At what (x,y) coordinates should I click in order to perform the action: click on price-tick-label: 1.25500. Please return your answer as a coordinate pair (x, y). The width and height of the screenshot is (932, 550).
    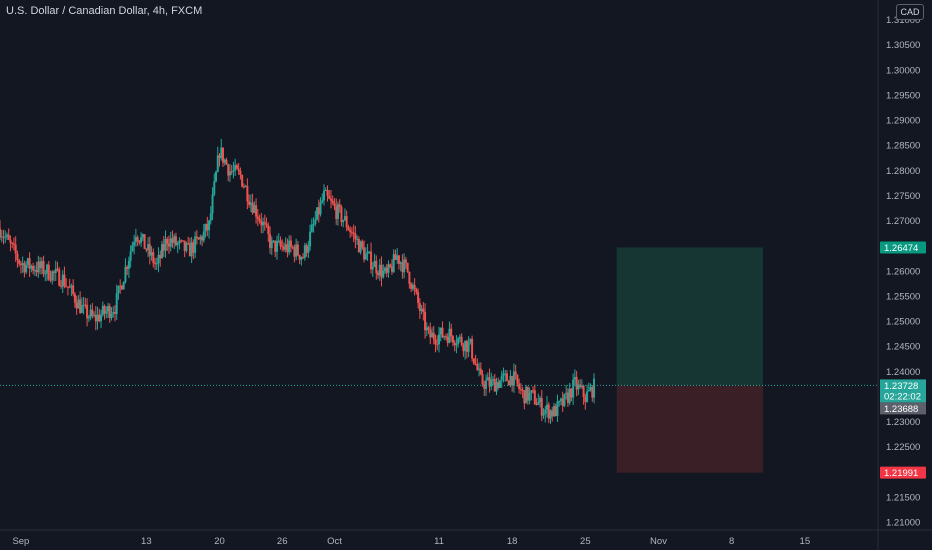
    Looking at the image, I should click on (903, 296).